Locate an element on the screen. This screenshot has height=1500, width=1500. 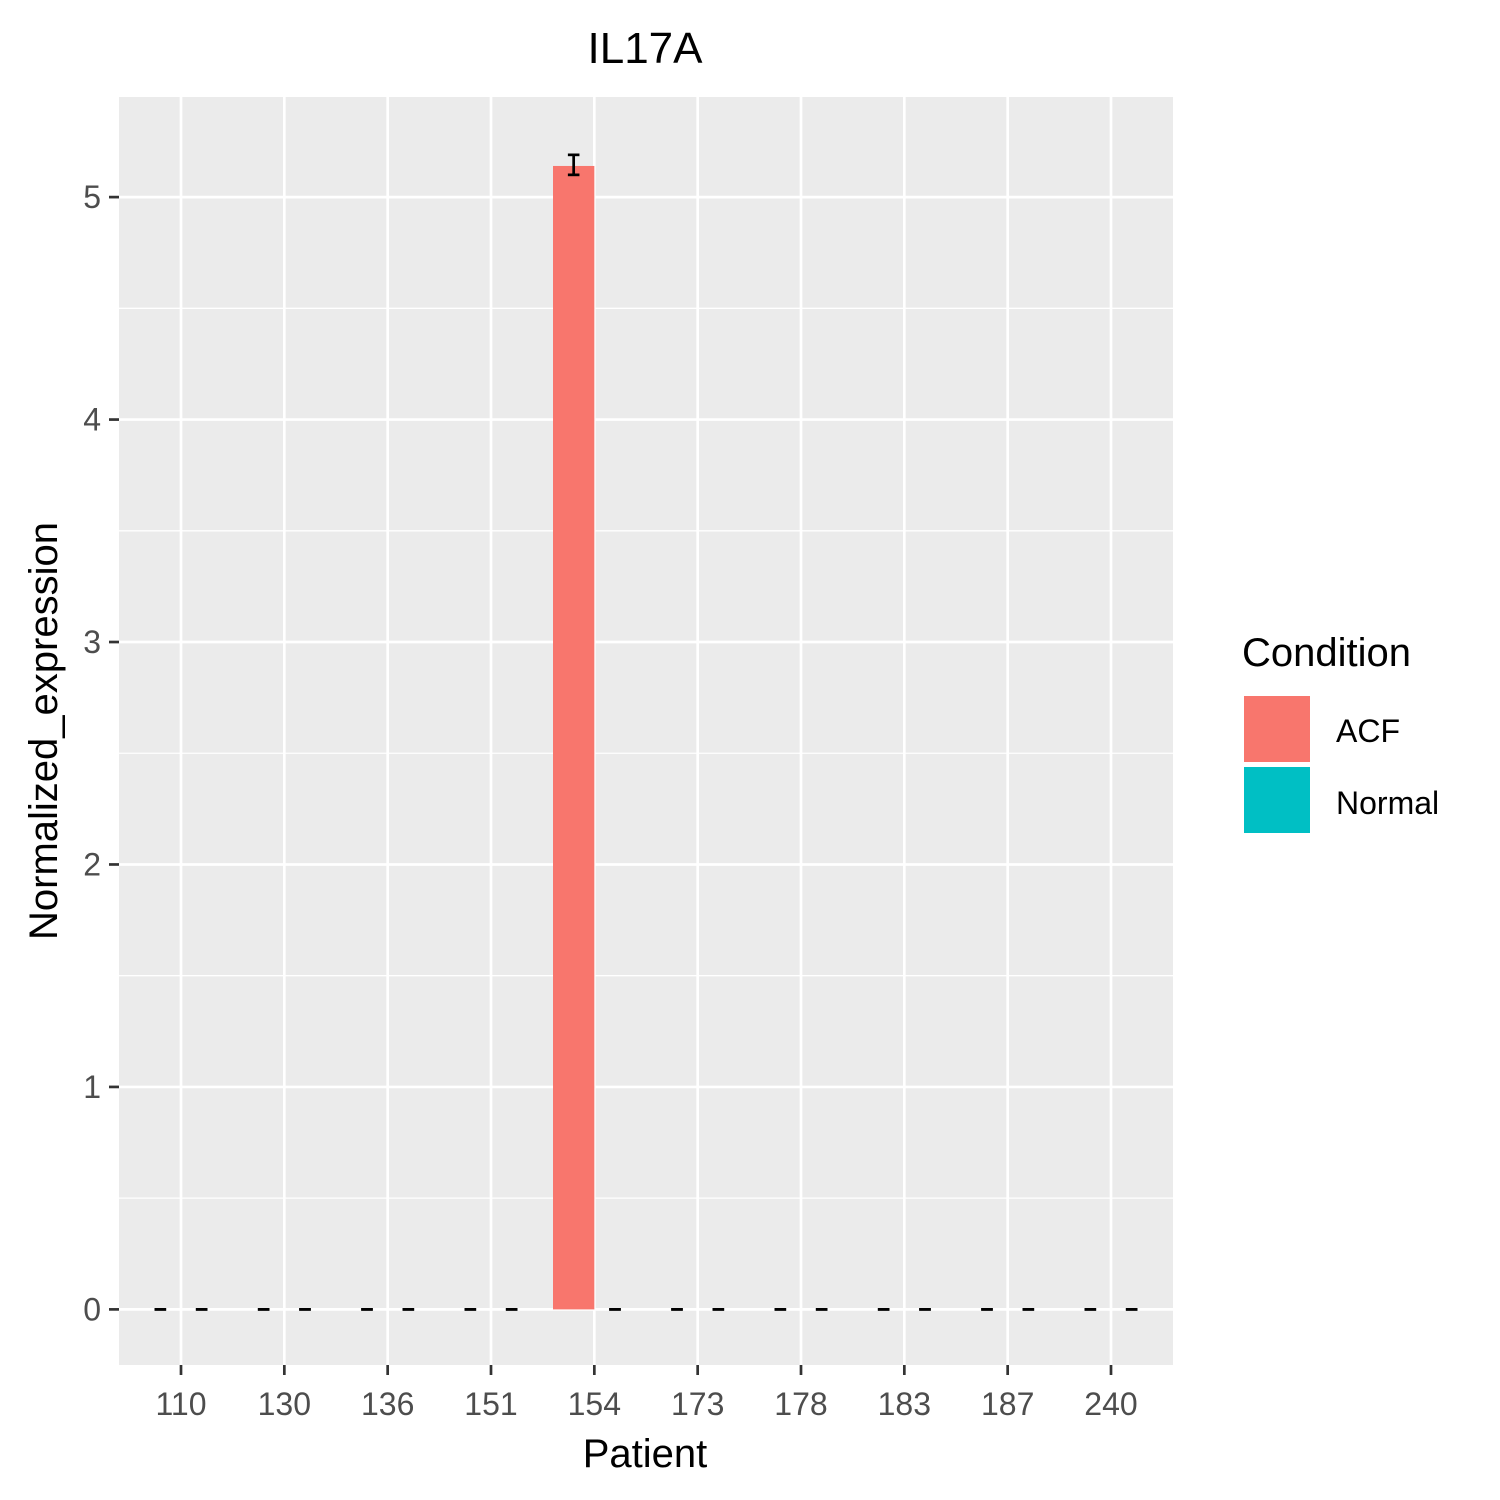
legend-title: Condition is located at coordinates (1326, 653).